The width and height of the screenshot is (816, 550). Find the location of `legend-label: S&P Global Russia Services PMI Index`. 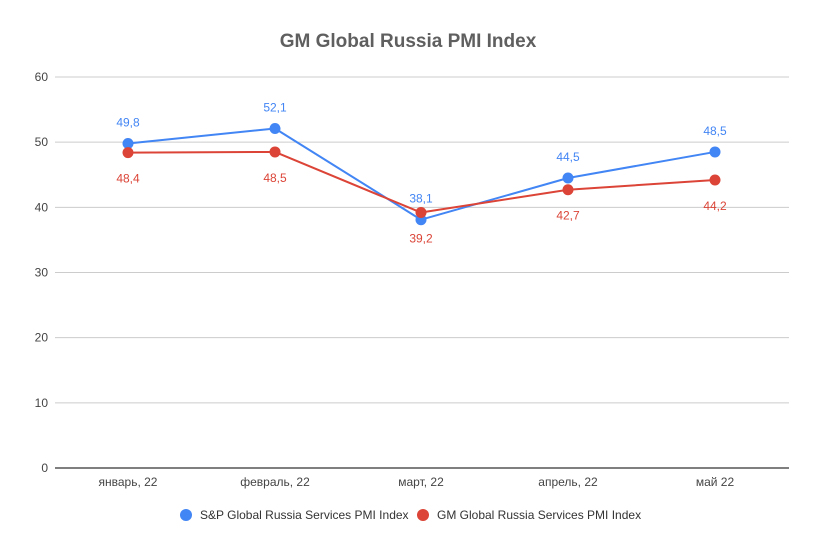

legend-label: S&P Global Russia Services PMI Index is located at coordinates (304, 515).